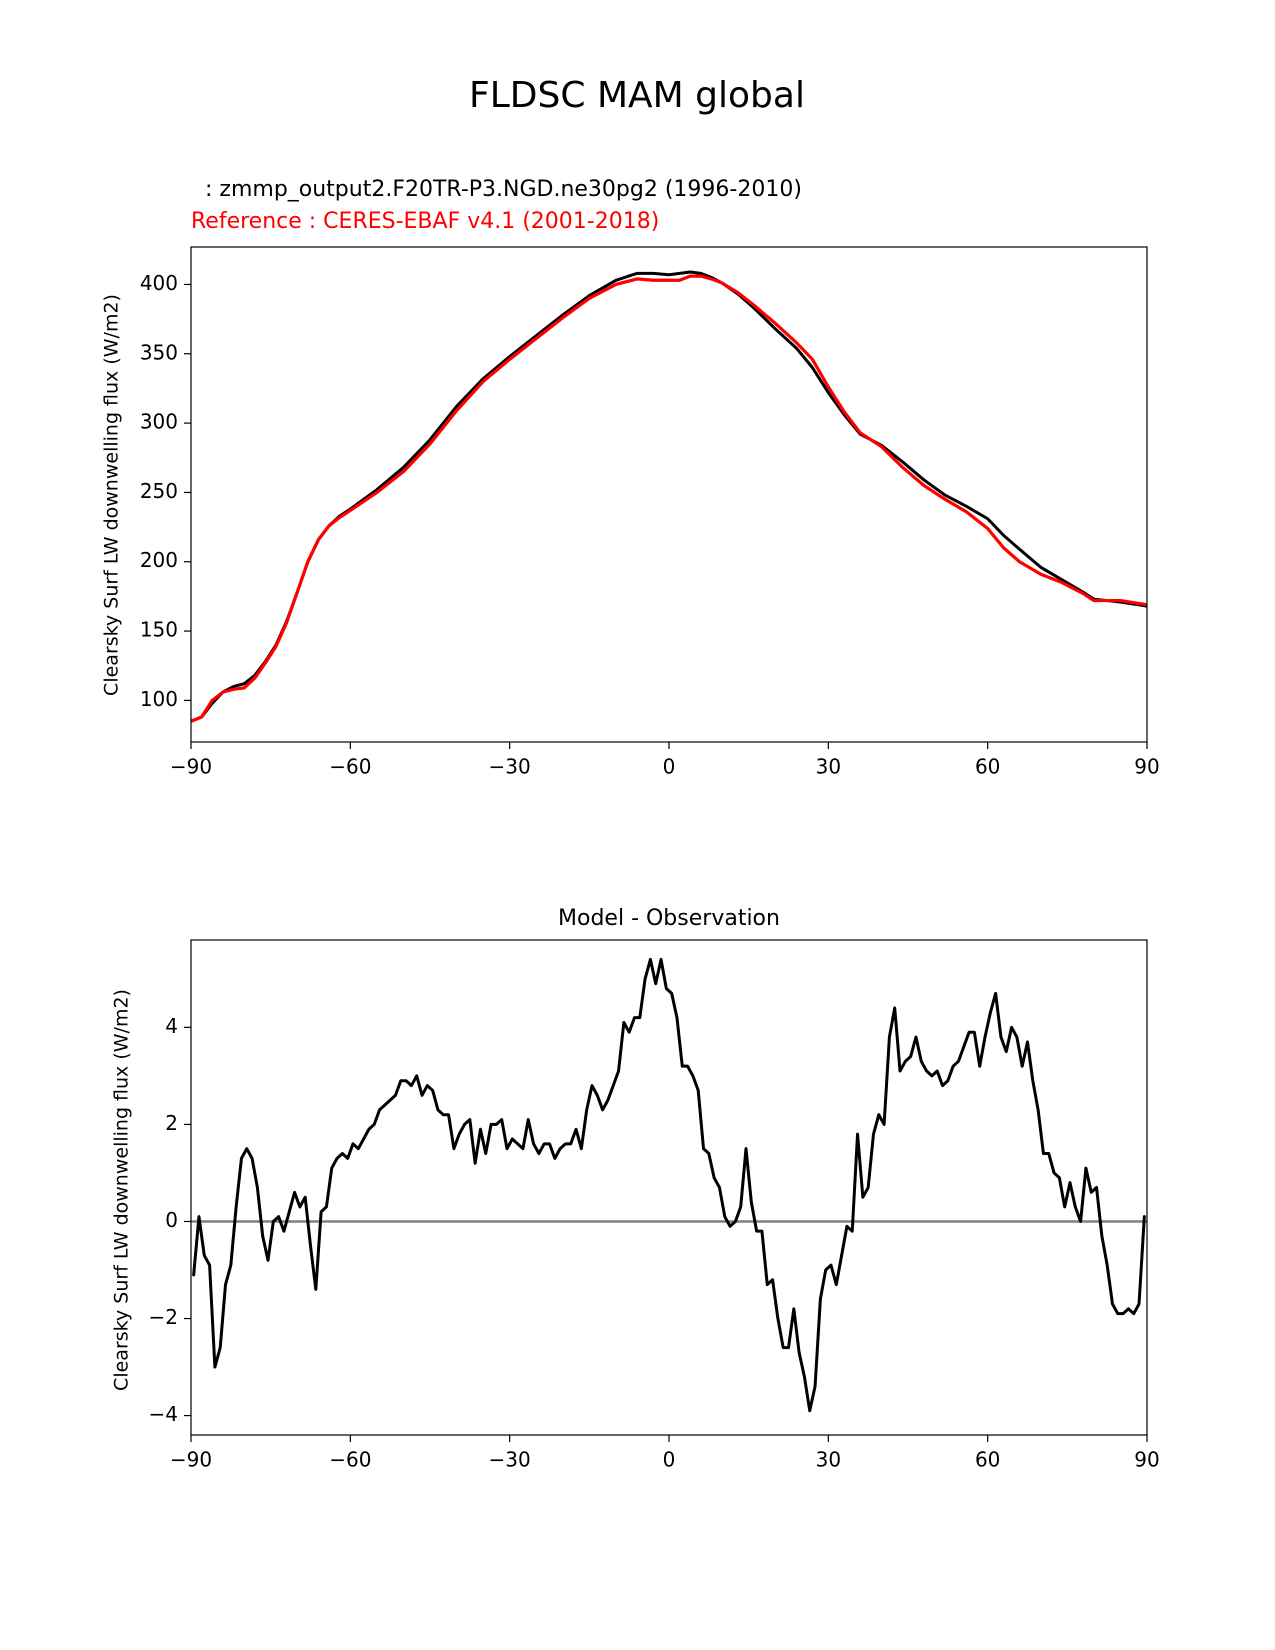 This screenshot has height=1650, width=1275. I want to click on bottom-chart-title: Model - Observation, so click(669, 918).